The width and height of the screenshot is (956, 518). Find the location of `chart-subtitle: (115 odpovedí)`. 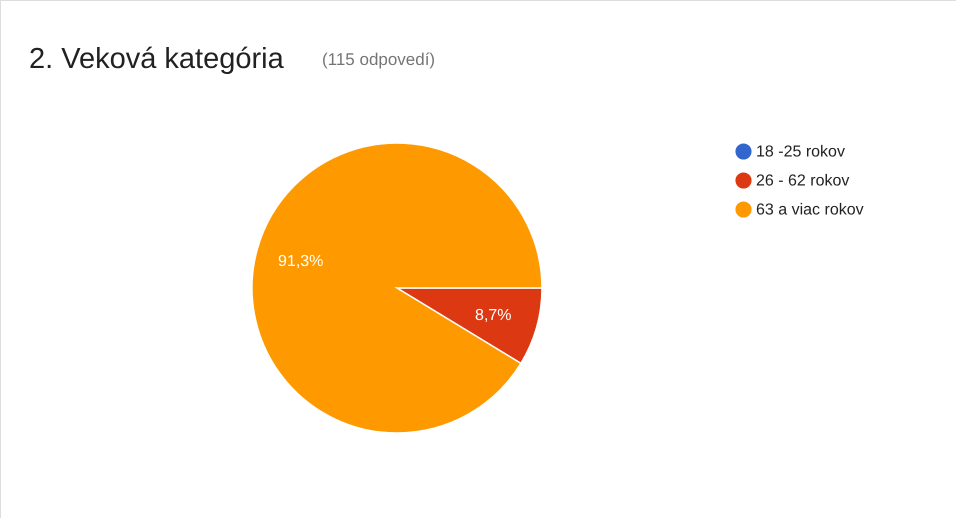

chart-subtitle: (115 odpovedí) is located at coordinates (379, 59).